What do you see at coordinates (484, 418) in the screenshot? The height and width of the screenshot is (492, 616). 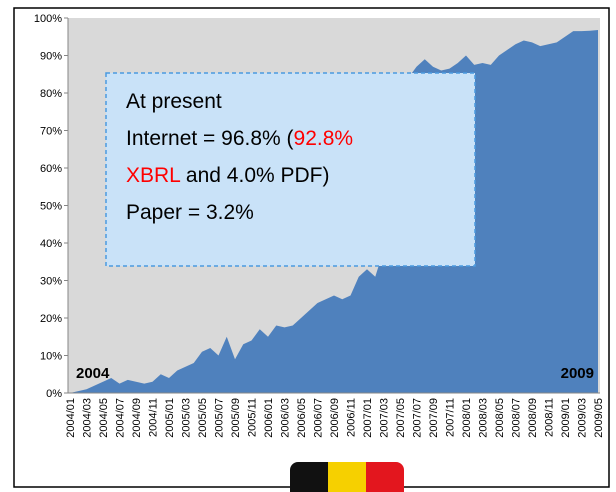 I see `x-tick-label: 2008/03` at bounding box center [484, 418].